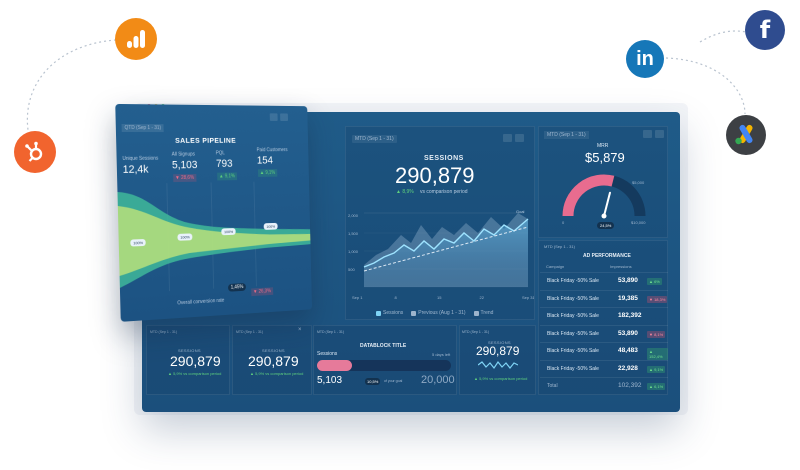  Describe the element at coordinates (384, 365) in the screenshot. I see `datablock-progress-bar` at that location.